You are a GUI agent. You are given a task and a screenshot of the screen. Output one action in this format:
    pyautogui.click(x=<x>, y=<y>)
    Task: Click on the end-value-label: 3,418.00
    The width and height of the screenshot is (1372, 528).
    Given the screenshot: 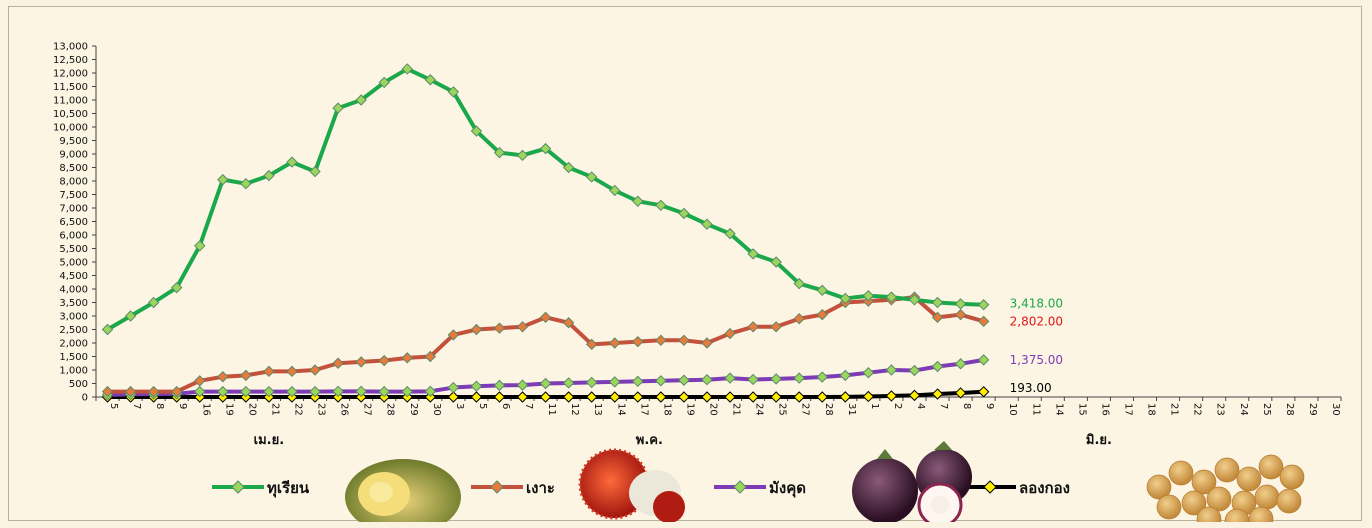 What is the action you would take?
    pyautogui.click(x=1036, y=304)
    